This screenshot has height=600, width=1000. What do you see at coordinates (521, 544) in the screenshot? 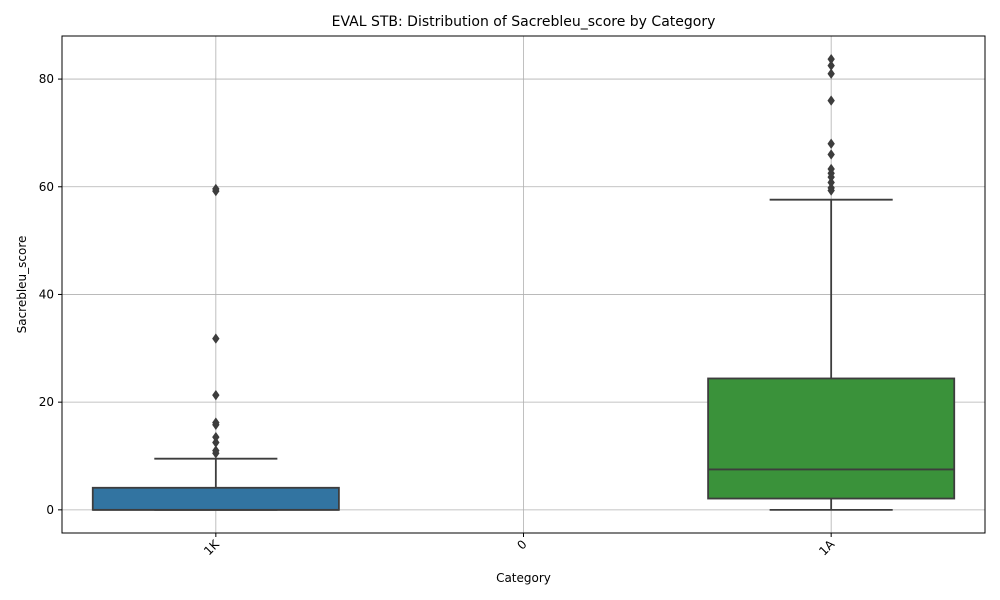
I see `x-tick-label: 0` at bounding box center [521, 544].